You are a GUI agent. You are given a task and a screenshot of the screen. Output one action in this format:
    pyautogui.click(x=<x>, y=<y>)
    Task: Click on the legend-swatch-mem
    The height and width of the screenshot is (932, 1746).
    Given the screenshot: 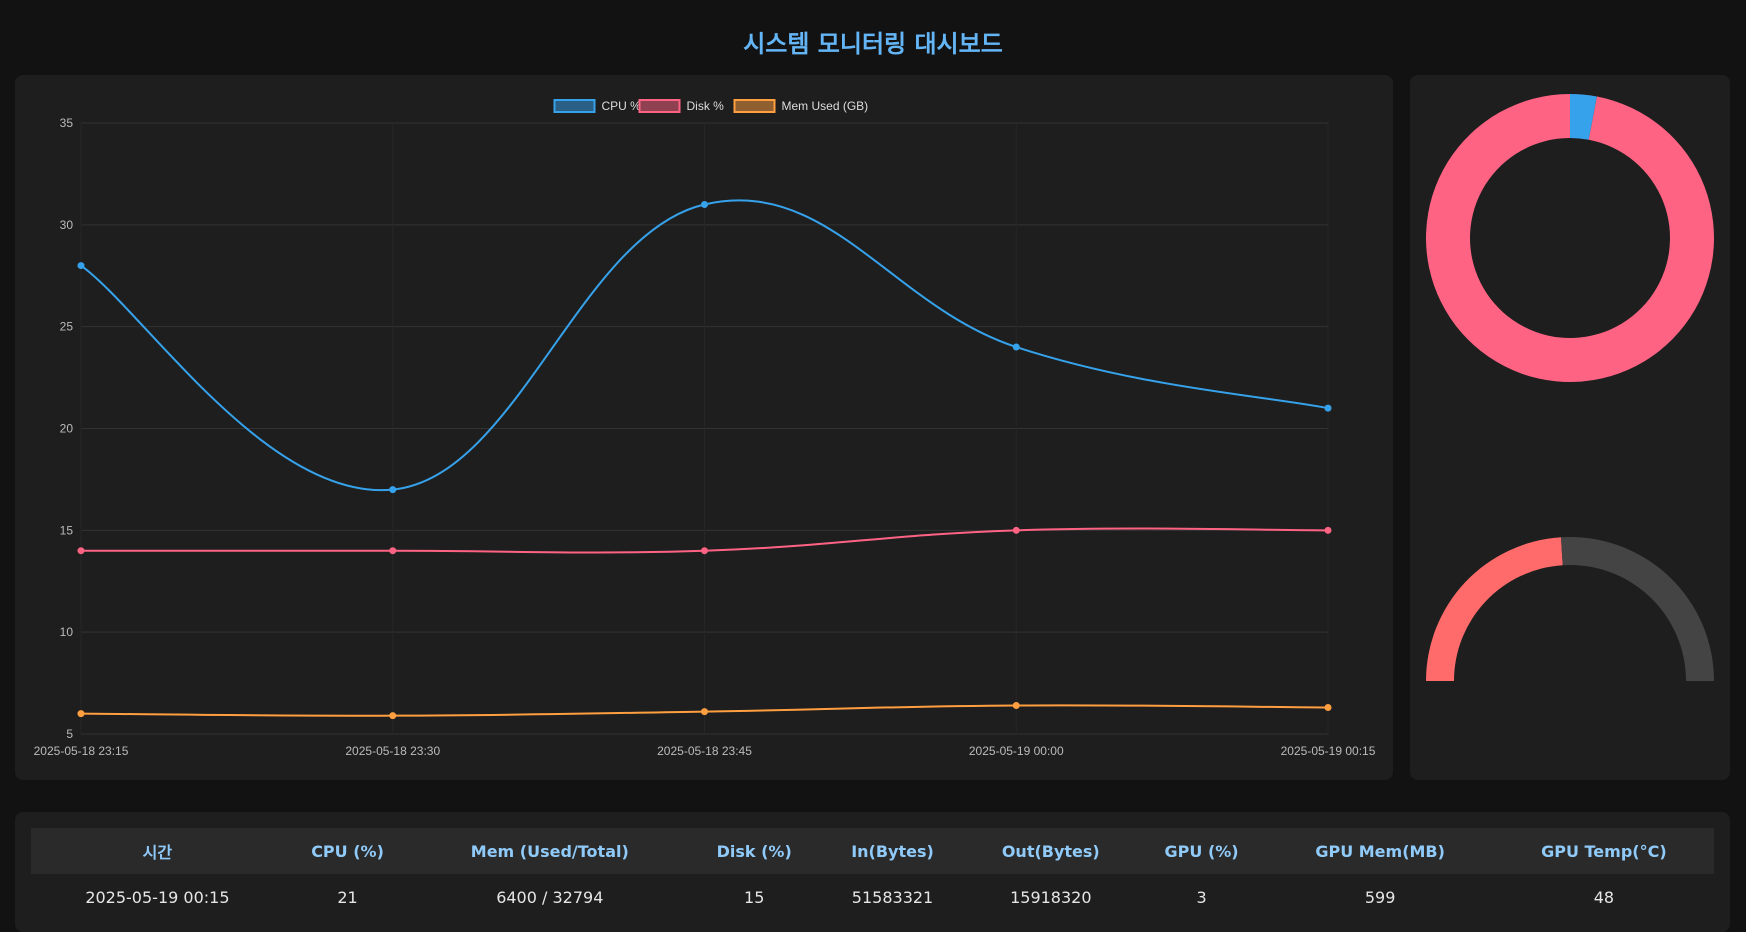 What is the action you would take?
    pyautogui.click(x=754, y=106)
    